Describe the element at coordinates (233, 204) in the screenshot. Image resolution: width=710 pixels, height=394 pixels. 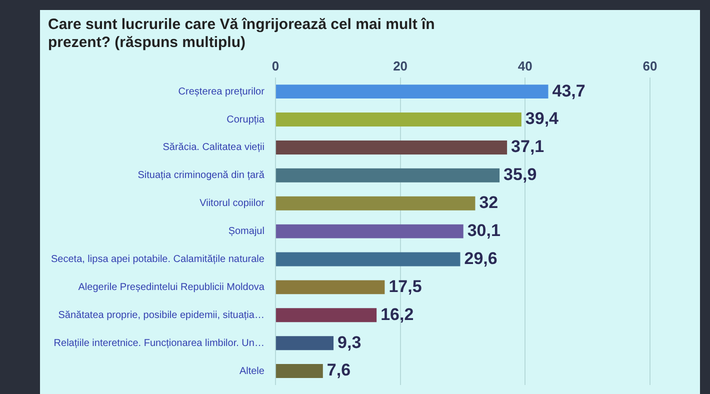
I see `y-tick-label: Viitorul copiilor` at that location.